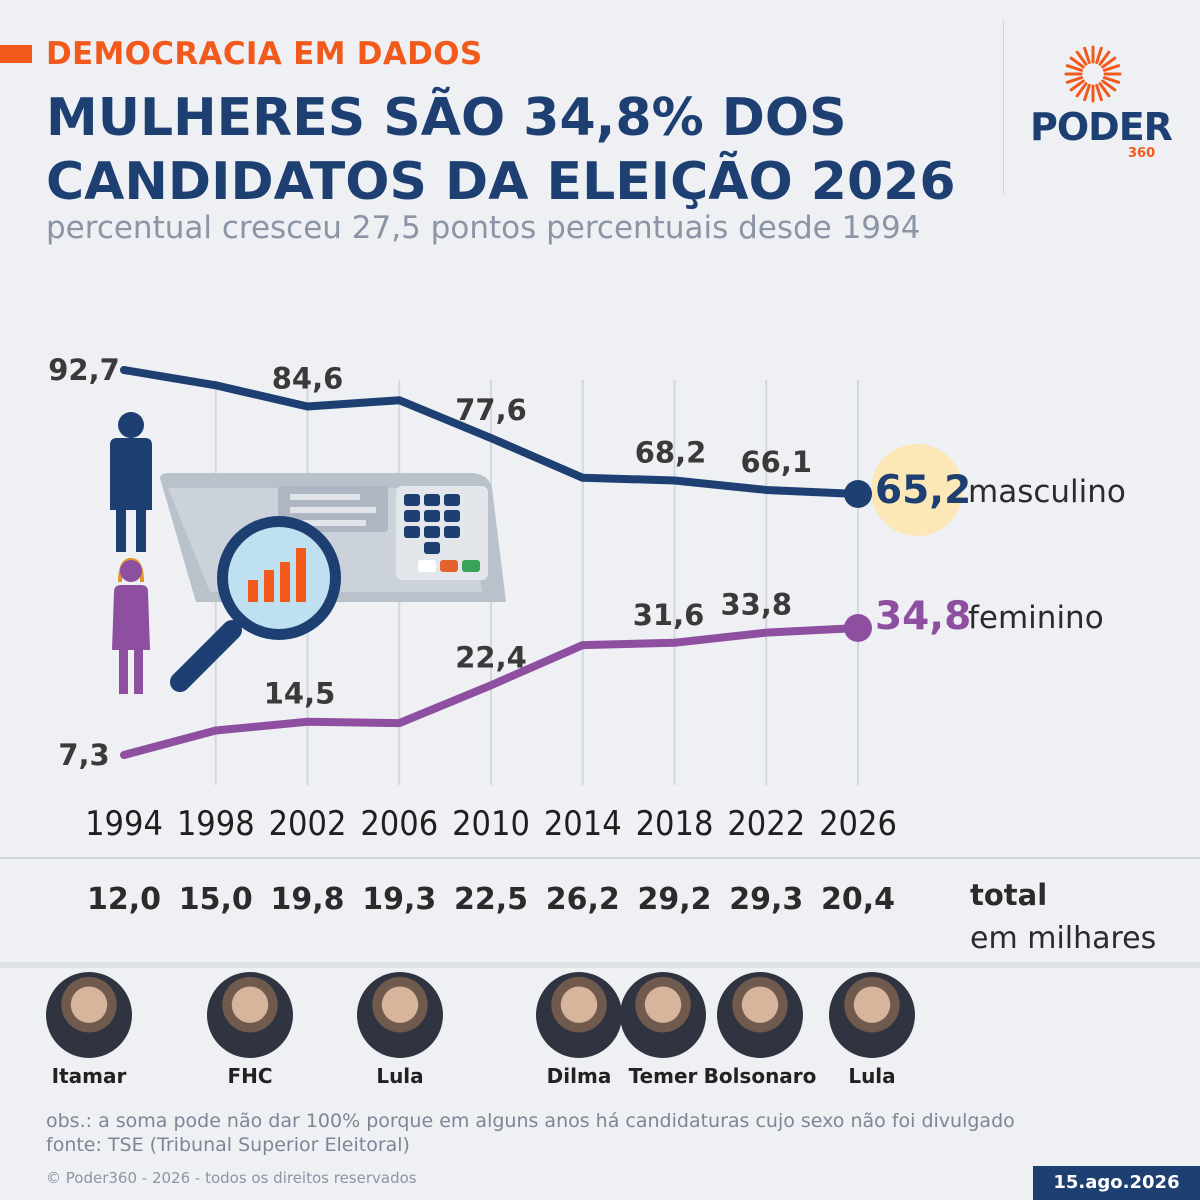  Describe the element at coordinates (399, 899) in the screenshot. I see `total-value: 19,3` at that location.